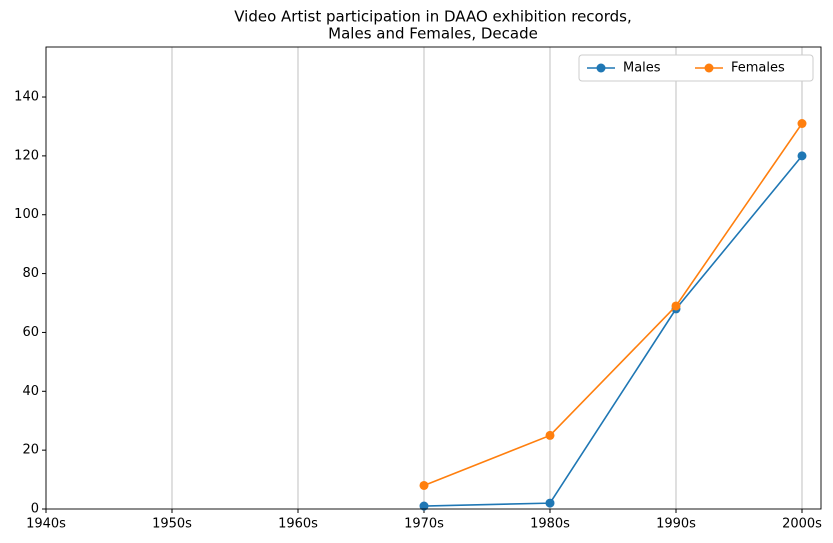  I want to click on y-tick-label: 60, so click(30, 332).